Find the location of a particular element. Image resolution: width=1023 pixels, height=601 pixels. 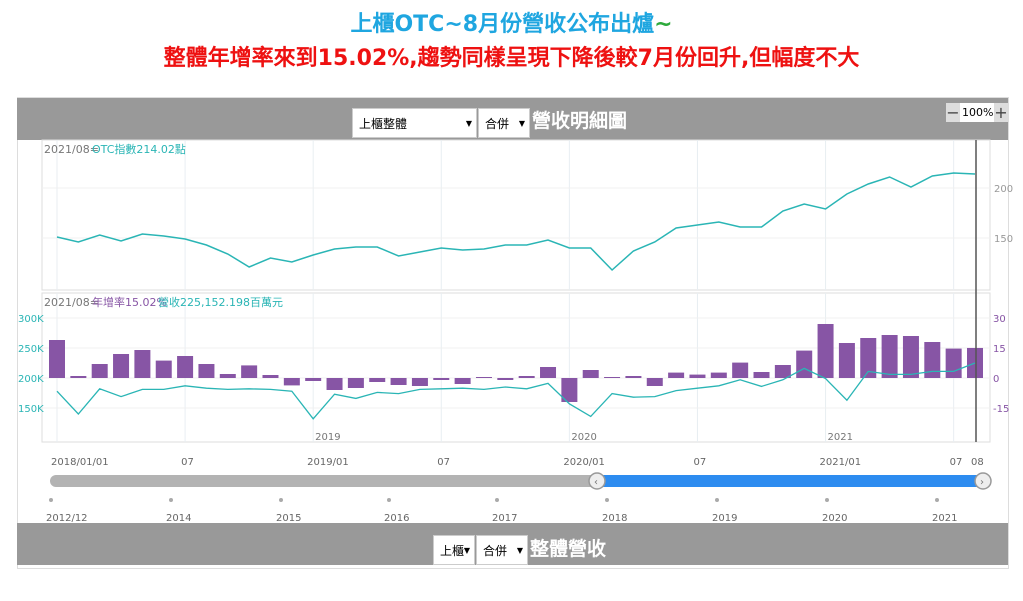

footer-consolidate-select: 合併 ▼ is located at coordinates (502, 550).